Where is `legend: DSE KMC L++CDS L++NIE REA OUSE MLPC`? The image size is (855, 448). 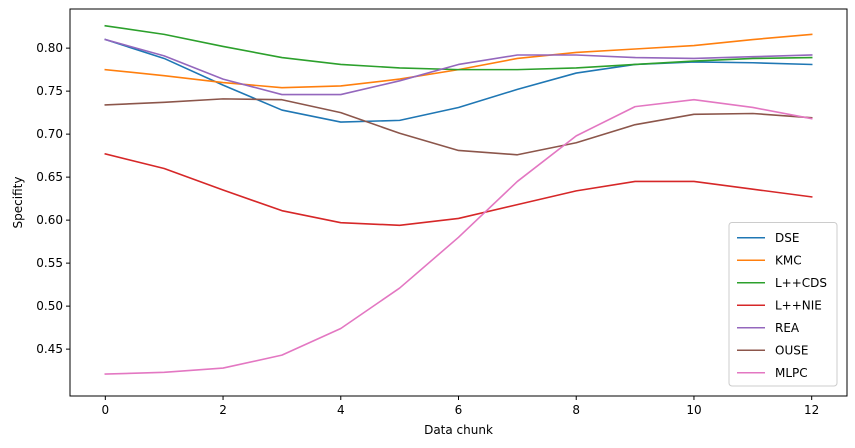 legend: DSE KMC L++CDS L++NIE REA OUSE MLPC is located at coordinates (783, 304).